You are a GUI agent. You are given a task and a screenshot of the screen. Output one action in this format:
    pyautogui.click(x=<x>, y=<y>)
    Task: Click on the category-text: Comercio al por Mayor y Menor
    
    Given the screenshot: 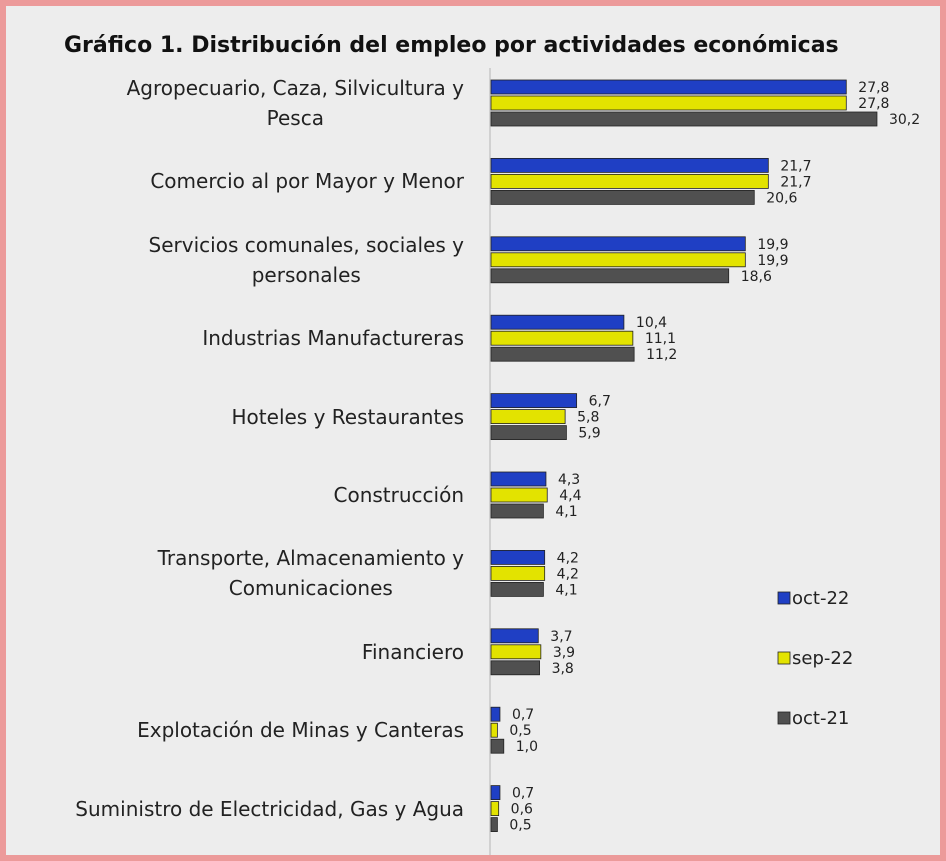 What is the action you would take?
    pyautogui.click(x=307, y=181)
    